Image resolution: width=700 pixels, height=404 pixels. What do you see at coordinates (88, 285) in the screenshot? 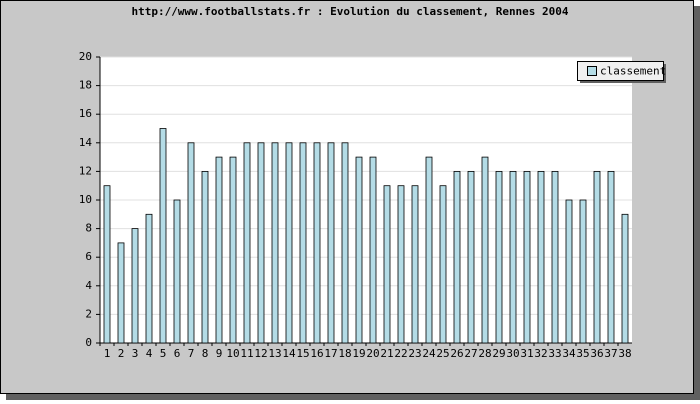
I see `y-tick-label: 4` at bounding box center [88, 285].